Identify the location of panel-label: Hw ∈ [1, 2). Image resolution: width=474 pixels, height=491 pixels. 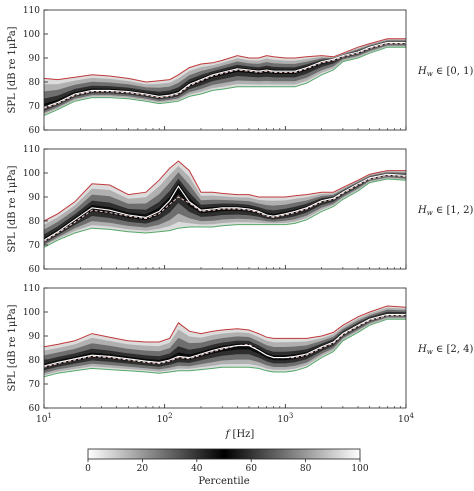
(445, 211).